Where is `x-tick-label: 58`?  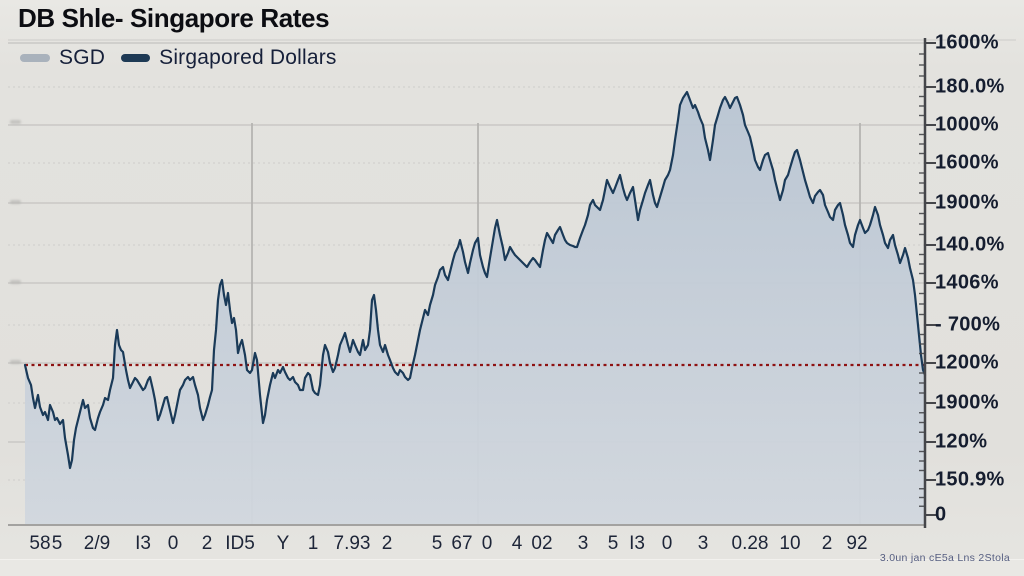
x-tick-label: 58 is located at coordinates (40, 543).